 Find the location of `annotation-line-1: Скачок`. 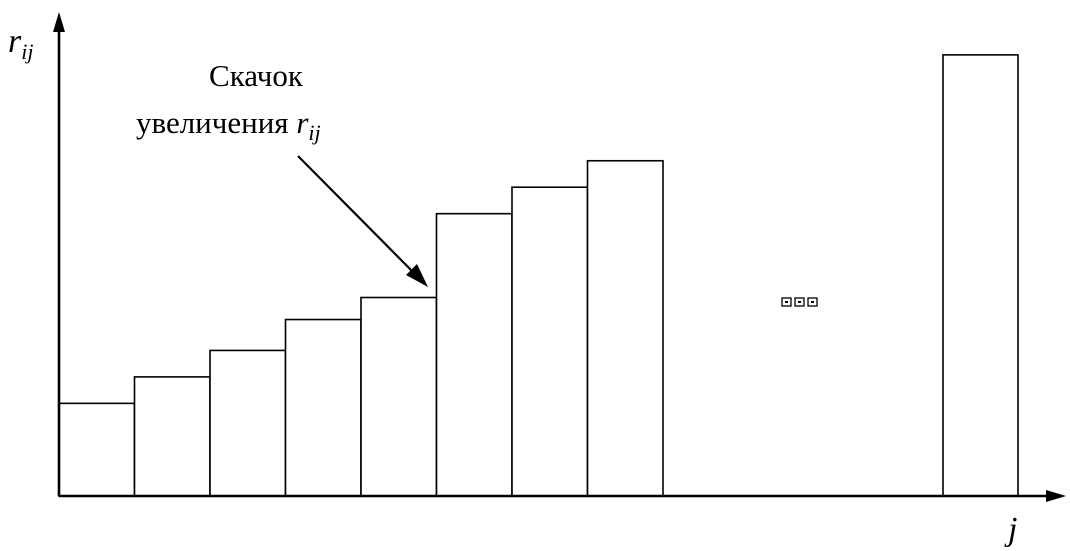

annotation-line-1: Скачок is located at coordinates (256, 75).